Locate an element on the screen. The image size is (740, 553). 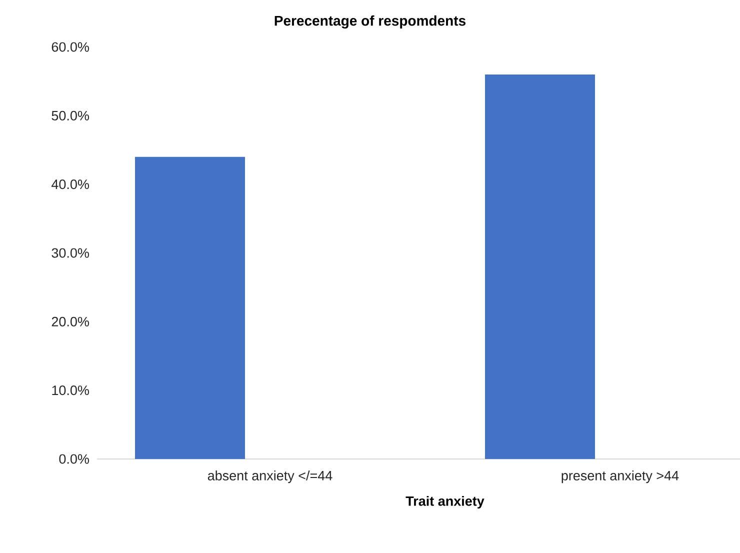
y-tick-label: 40.0% is located at coordinates (70, 185).